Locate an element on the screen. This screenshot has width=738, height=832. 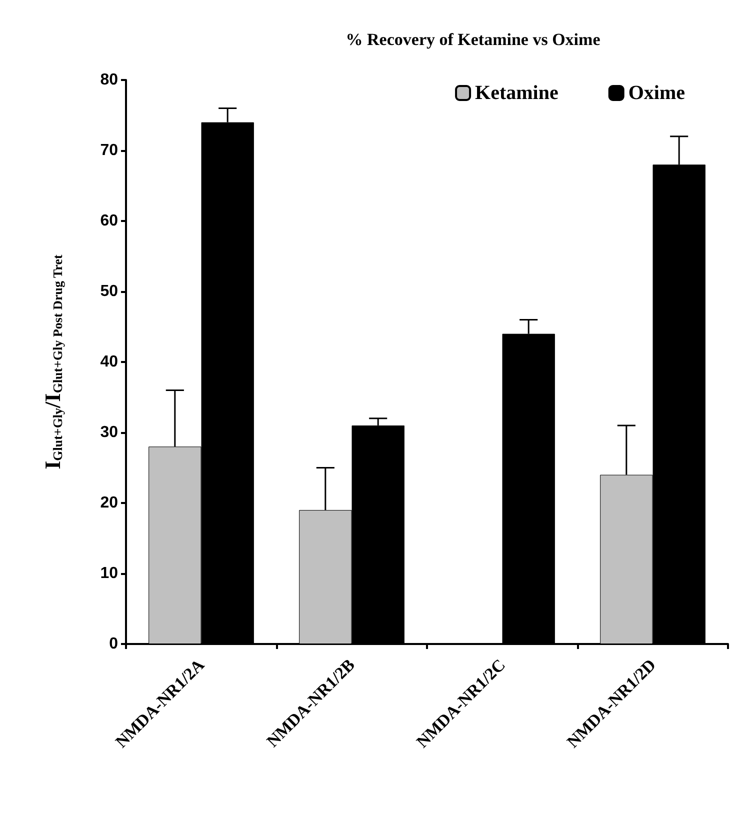
legend-label: Ketamine is located at coordinates (516, 93).